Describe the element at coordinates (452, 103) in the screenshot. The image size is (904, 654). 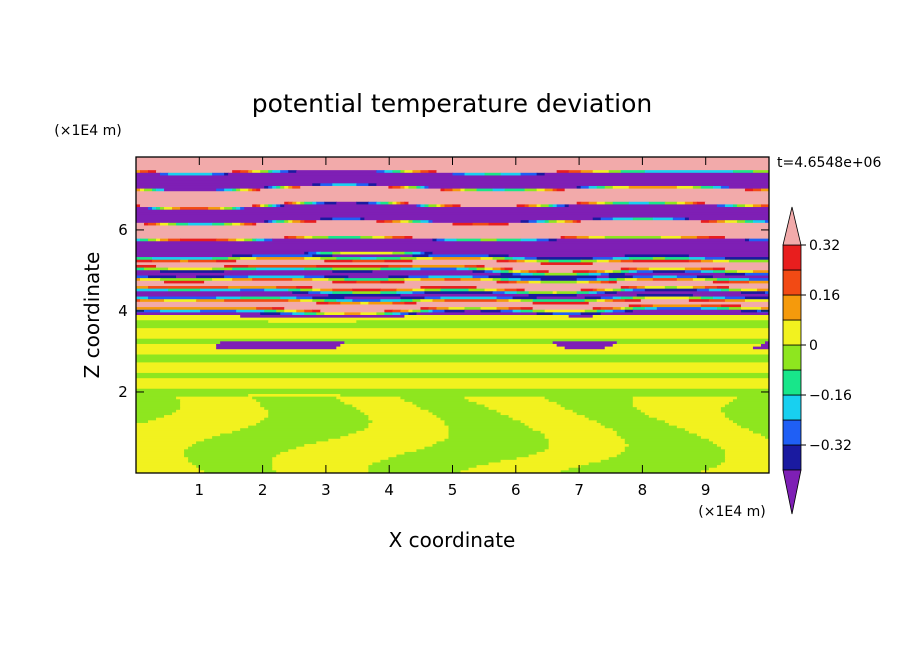
I see `chart-title: potential temperature deviation` at that location.